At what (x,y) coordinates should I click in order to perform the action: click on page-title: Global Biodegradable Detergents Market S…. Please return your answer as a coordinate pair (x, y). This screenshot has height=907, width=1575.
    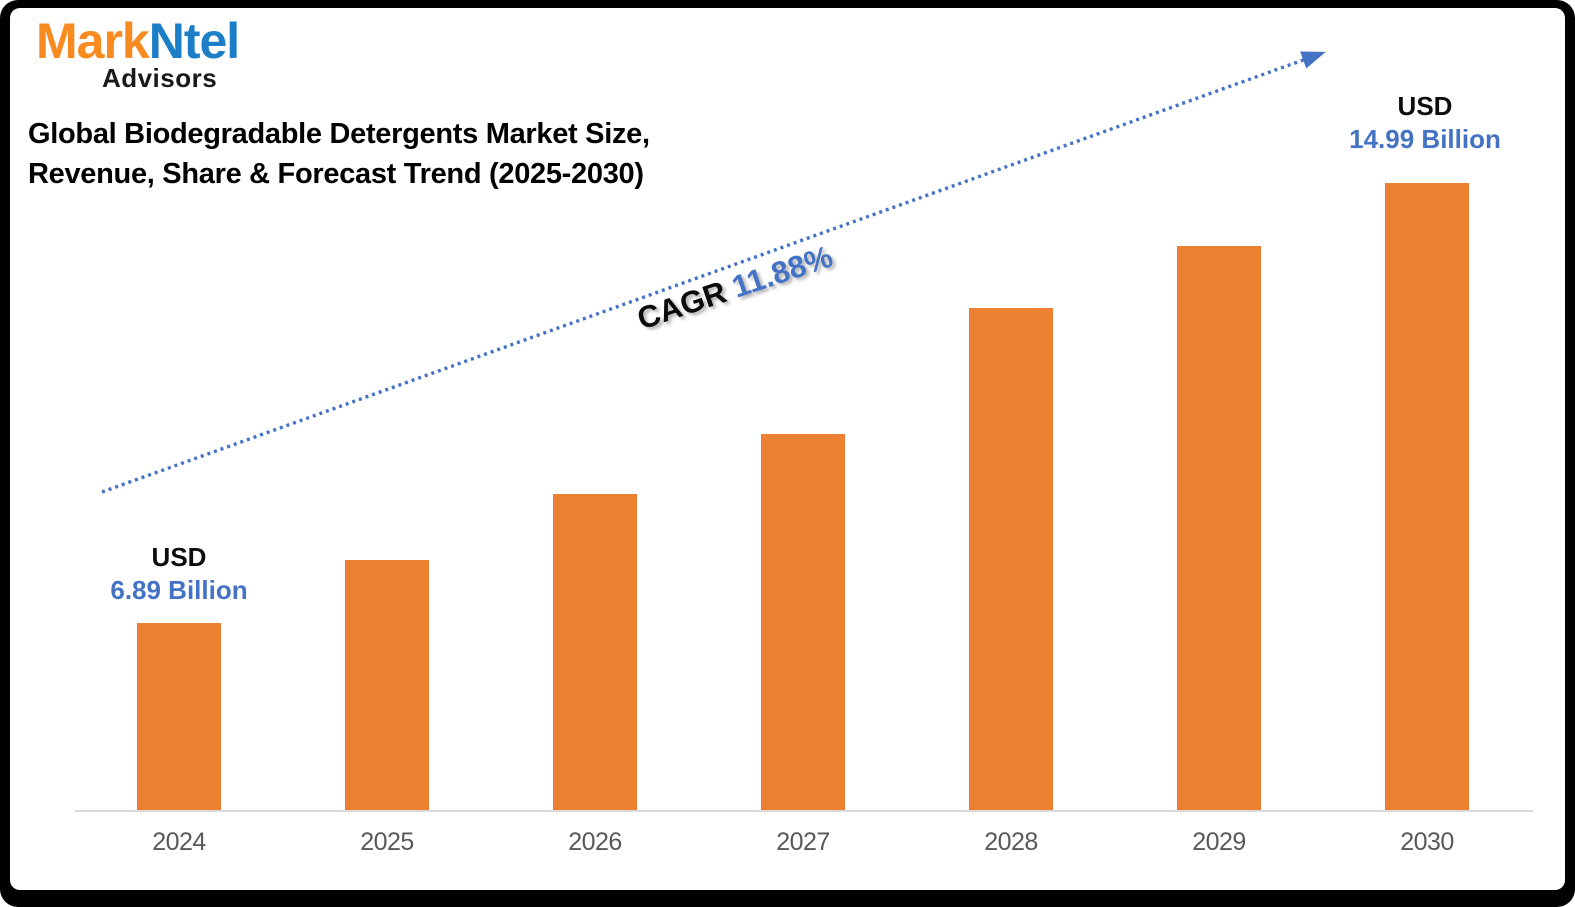
    Looking at the image, I should click on (339, 154).